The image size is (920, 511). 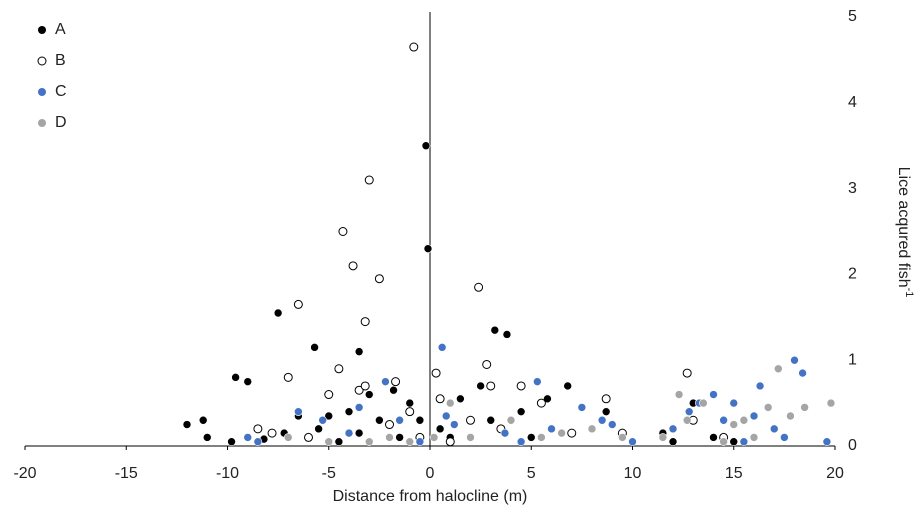 I want to click on x-tick-label: -15, so click(x=126, y=473).